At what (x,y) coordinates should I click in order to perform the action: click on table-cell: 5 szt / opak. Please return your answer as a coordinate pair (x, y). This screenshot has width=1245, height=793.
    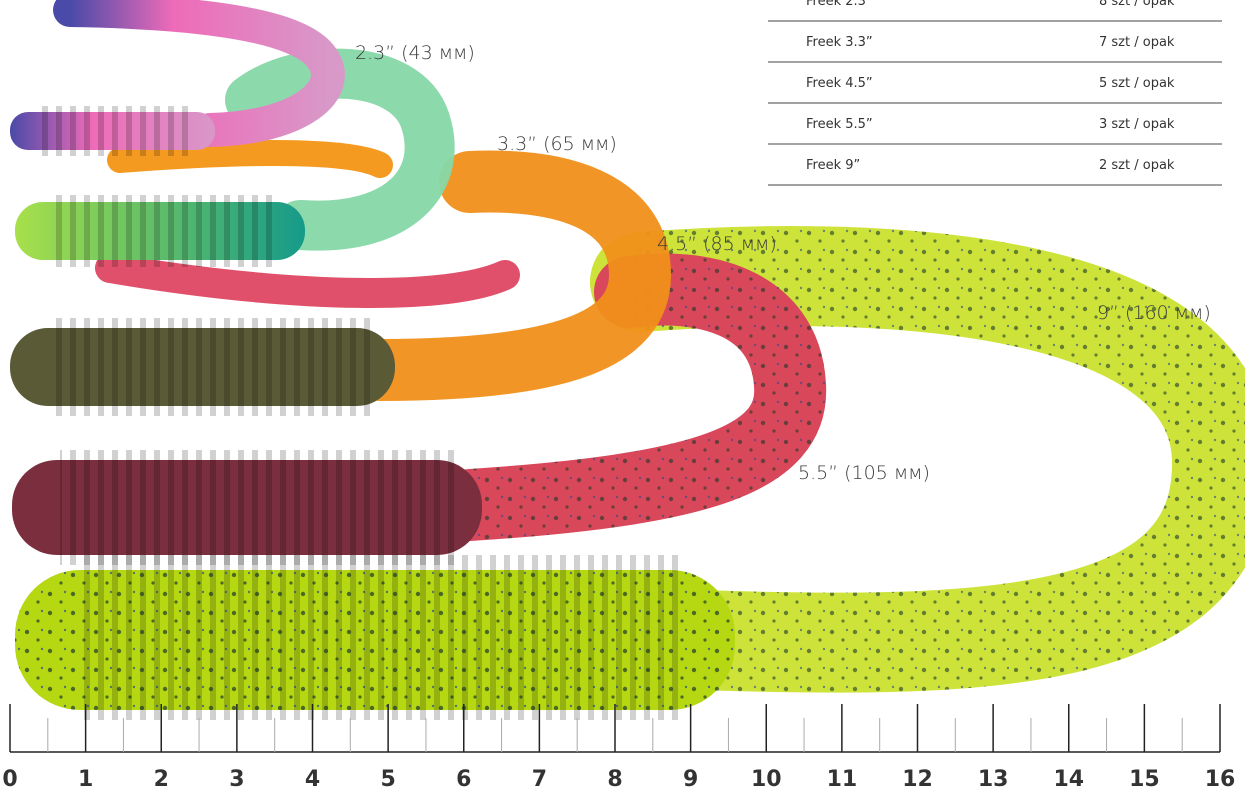
    Looking at the image, I should click on (1137, 83).